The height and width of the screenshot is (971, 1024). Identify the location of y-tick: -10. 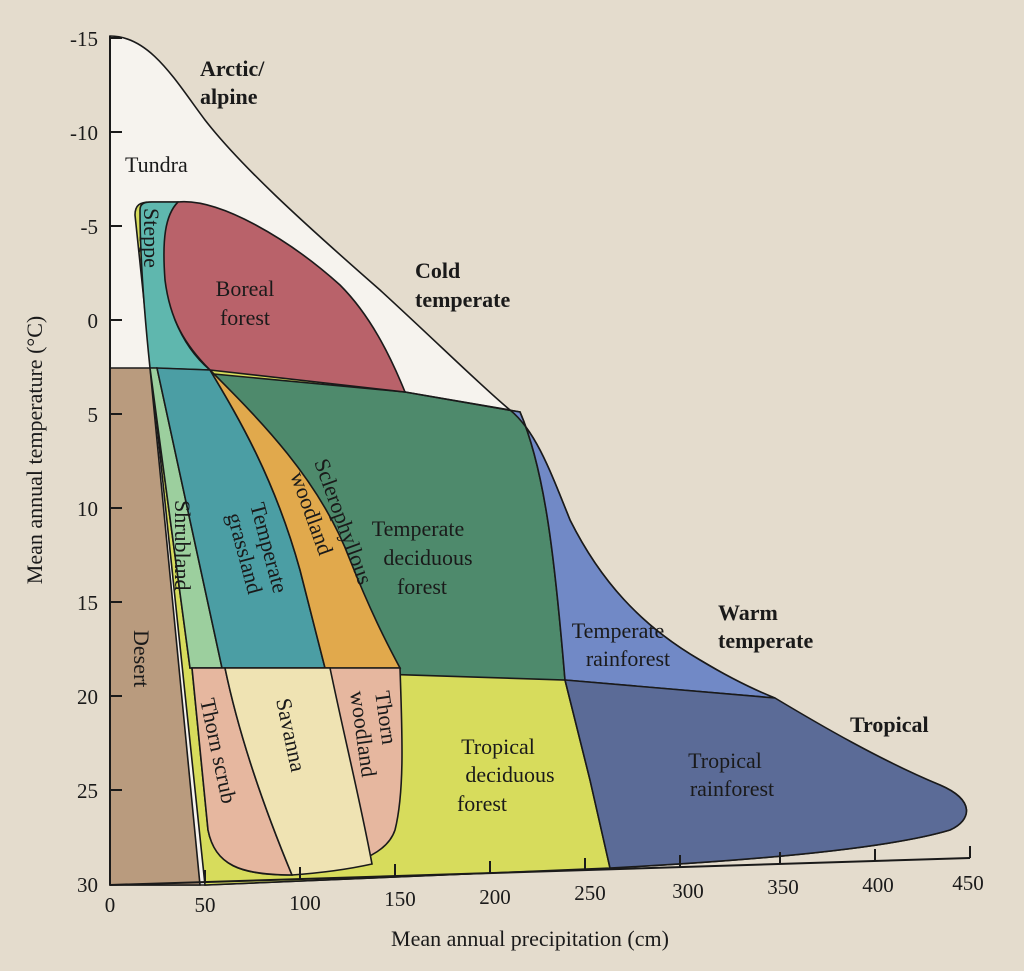
(84, 133).